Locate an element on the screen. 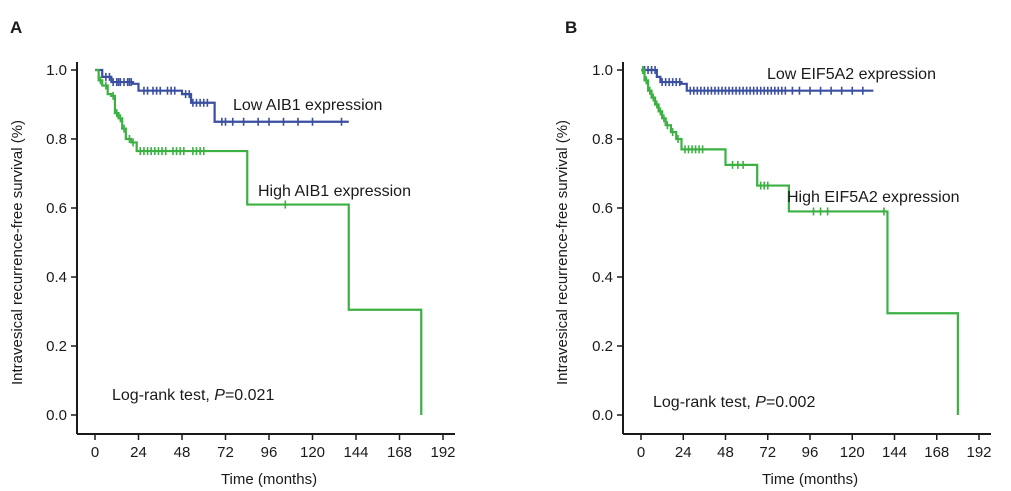 The height and width of the screenshot is (491, 1011). series-label: Low EIF5A2 expression is located at coordinates (851, 74).